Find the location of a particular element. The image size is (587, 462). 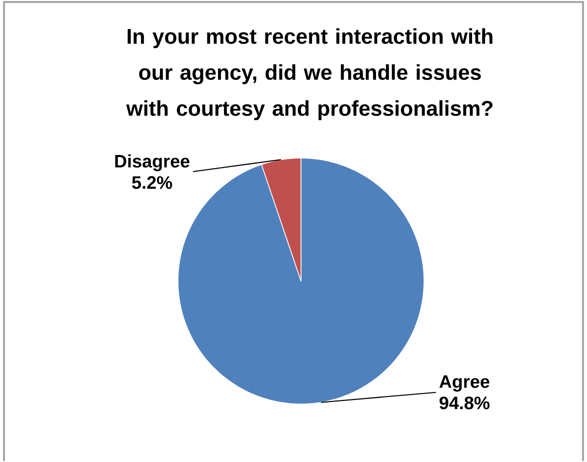

slice-label: Disagree is located at coordinates (152, 163).